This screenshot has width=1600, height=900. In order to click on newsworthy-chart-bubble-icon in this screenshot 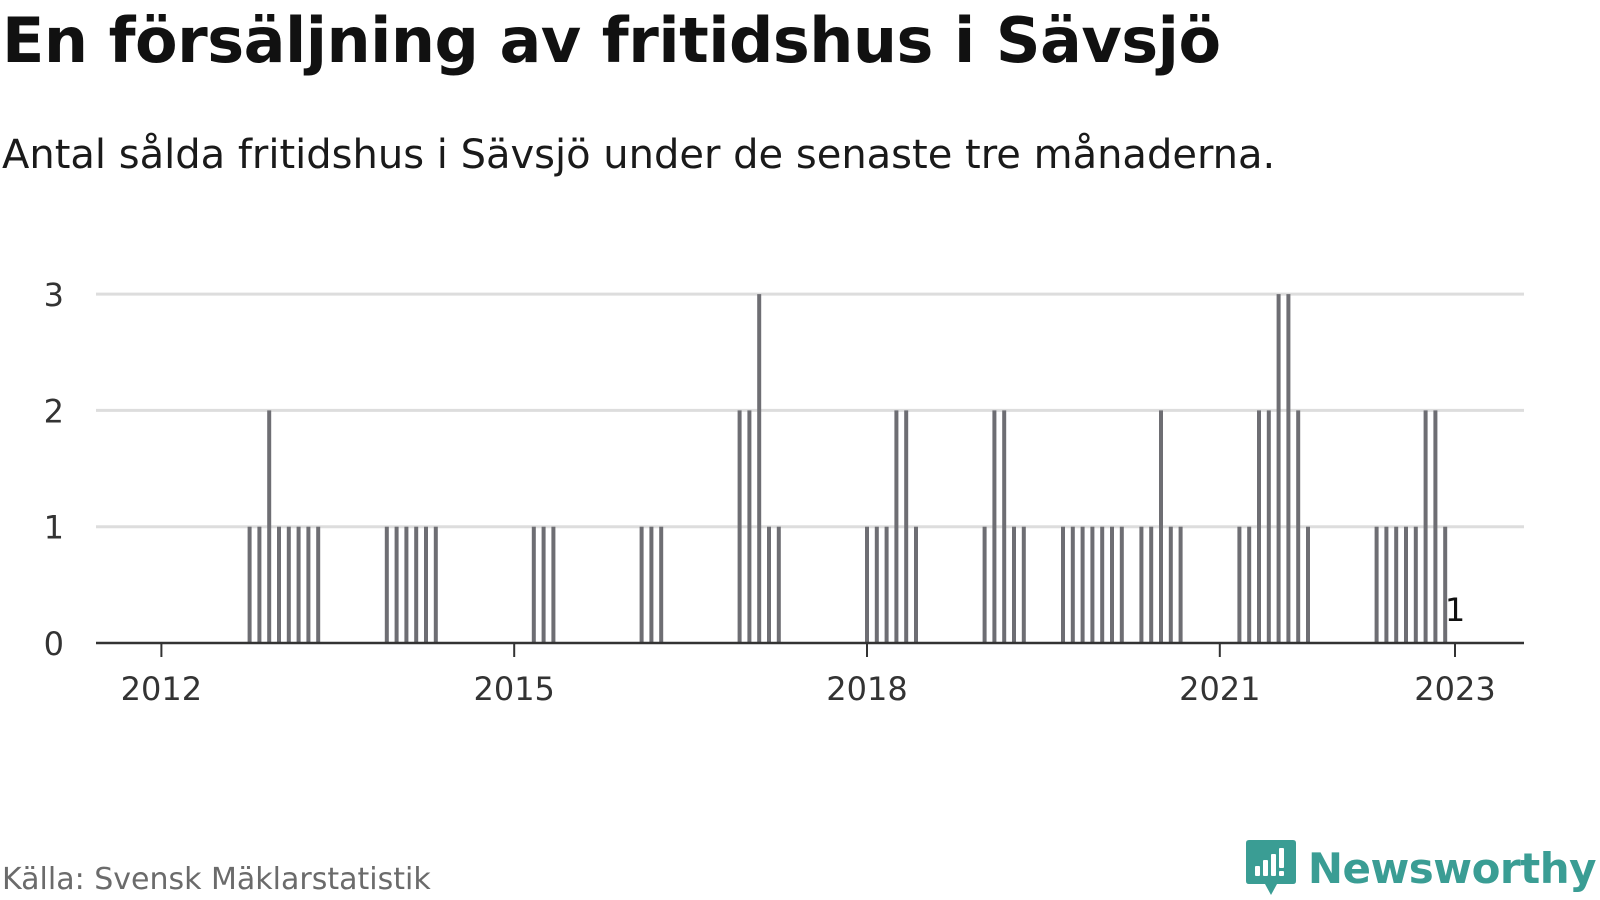, I will do `click(1270, 867)`.